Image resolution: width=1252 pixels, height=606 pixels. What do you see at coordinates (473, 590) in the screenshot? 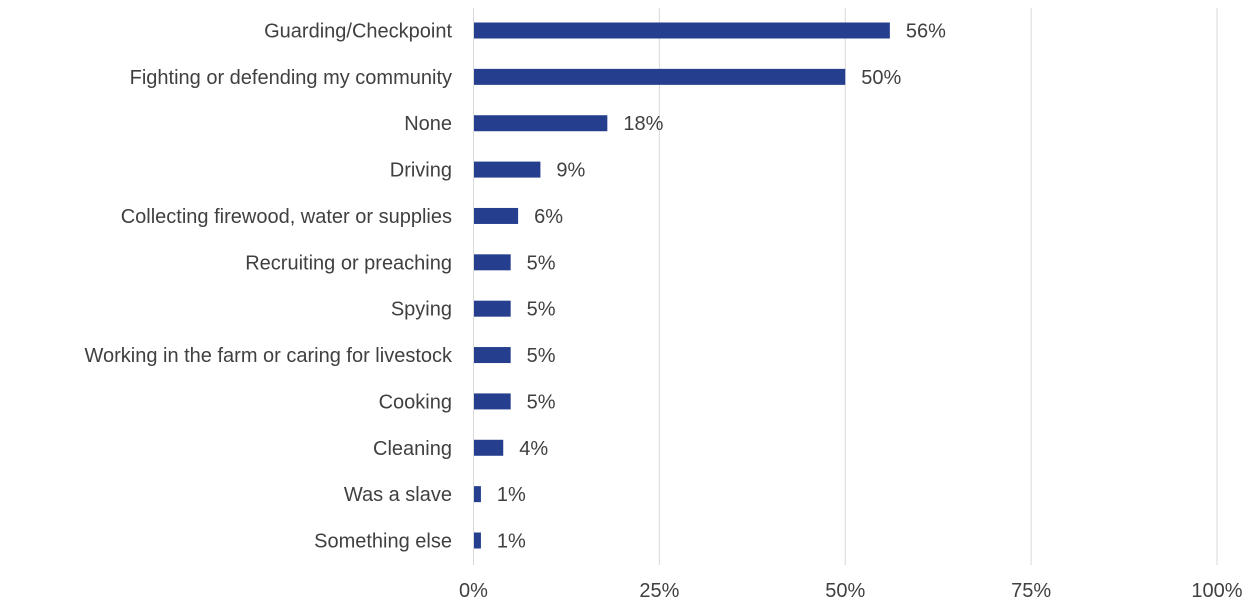
I see `x-tick-label: 0%` at bounding box center [473, 590].